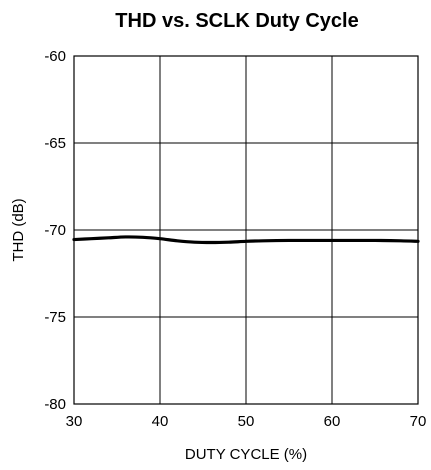 The width and height of the screenshot is (431, 470). What do you see at coordinates (18, 229) in the screenshot?
I see `y-axis-label: THD (dB)` at bounding box center [18, 229].